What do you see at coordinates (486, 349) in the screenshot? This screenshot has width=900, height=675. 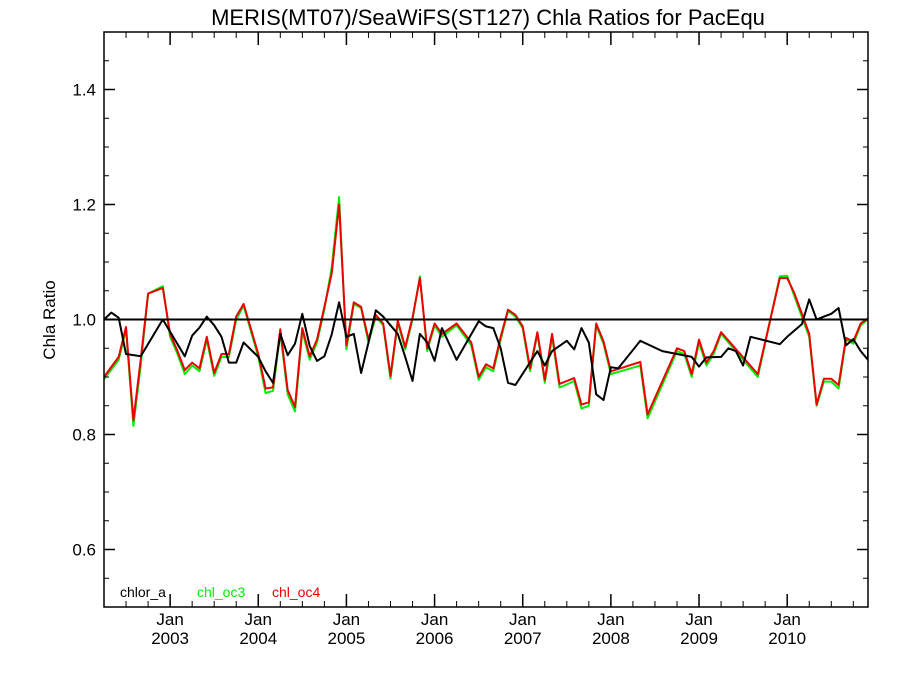 I see `series-line-chlor-a` at bounding box center [486, 349].